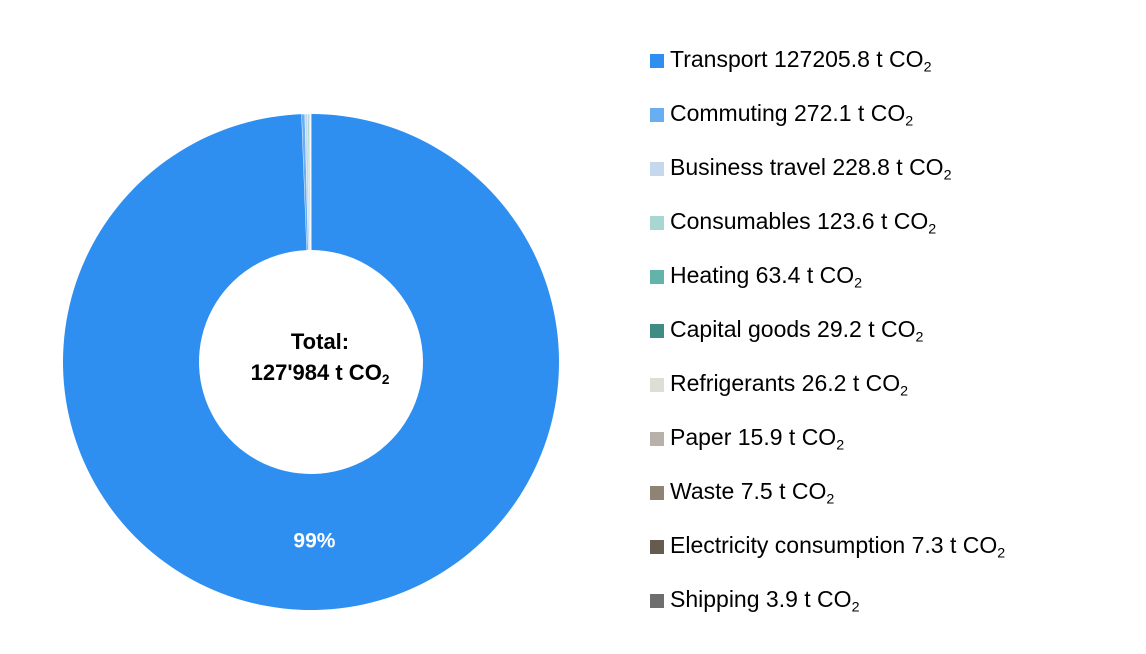 The width and height of the screenshot is (1146, 654). Describe the element at coordinates (803, 223) in the screenshot. I see `legend-label-consumables: Consumables 123.6 t CO2` at that location.